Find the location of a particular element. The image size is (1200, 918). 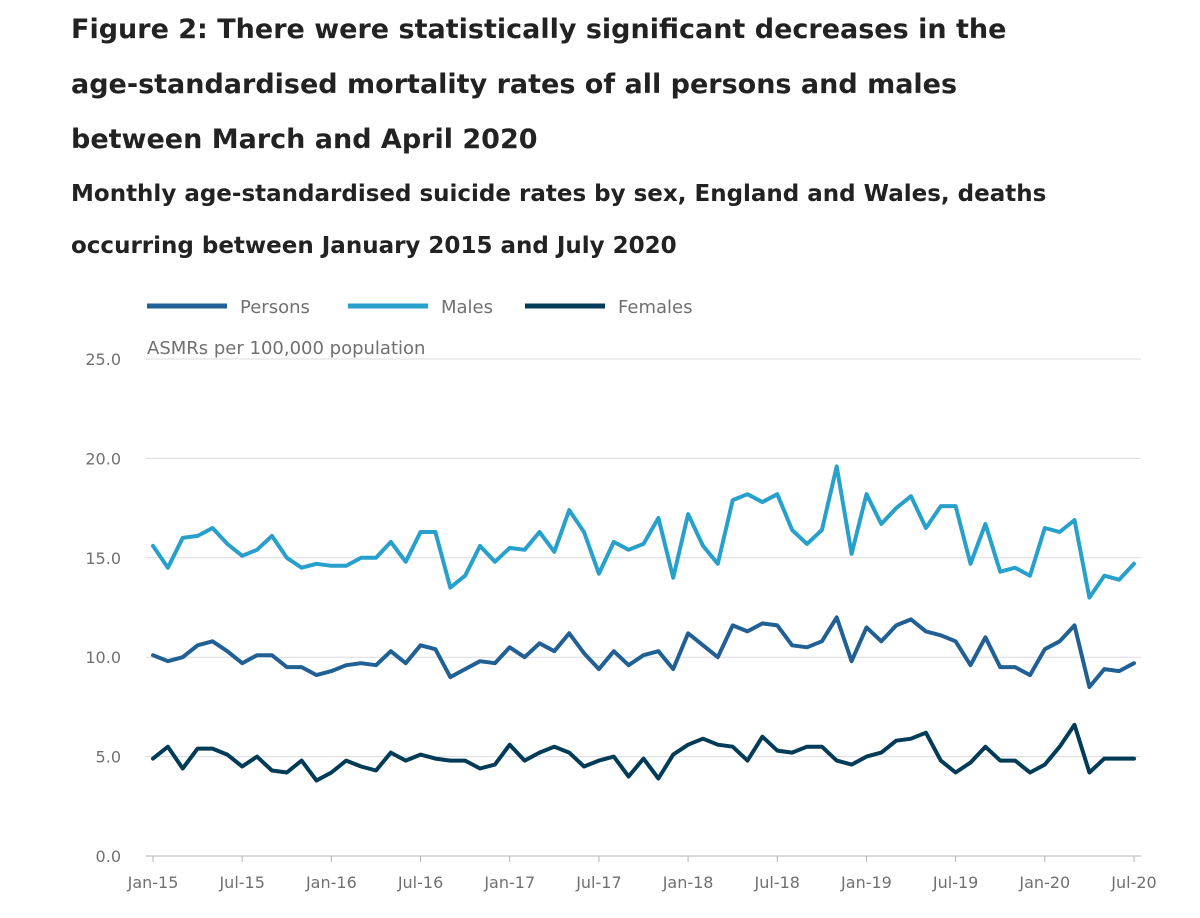

y-tick-label: 0.0 is located at coordinates (108, 856).